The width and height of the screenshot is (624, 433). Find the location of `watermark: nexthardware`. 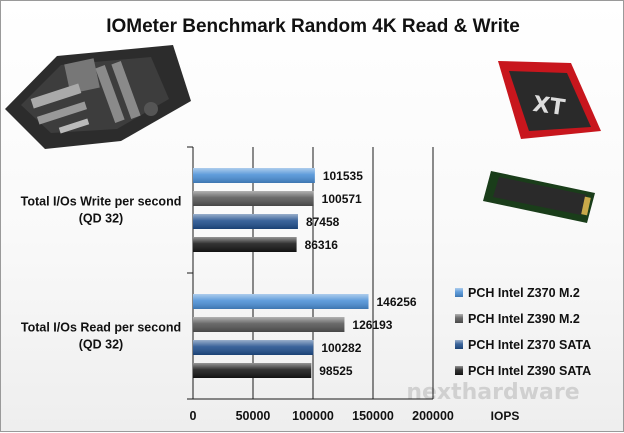

watermark: nexthardware is located at coordinates (492, 392).